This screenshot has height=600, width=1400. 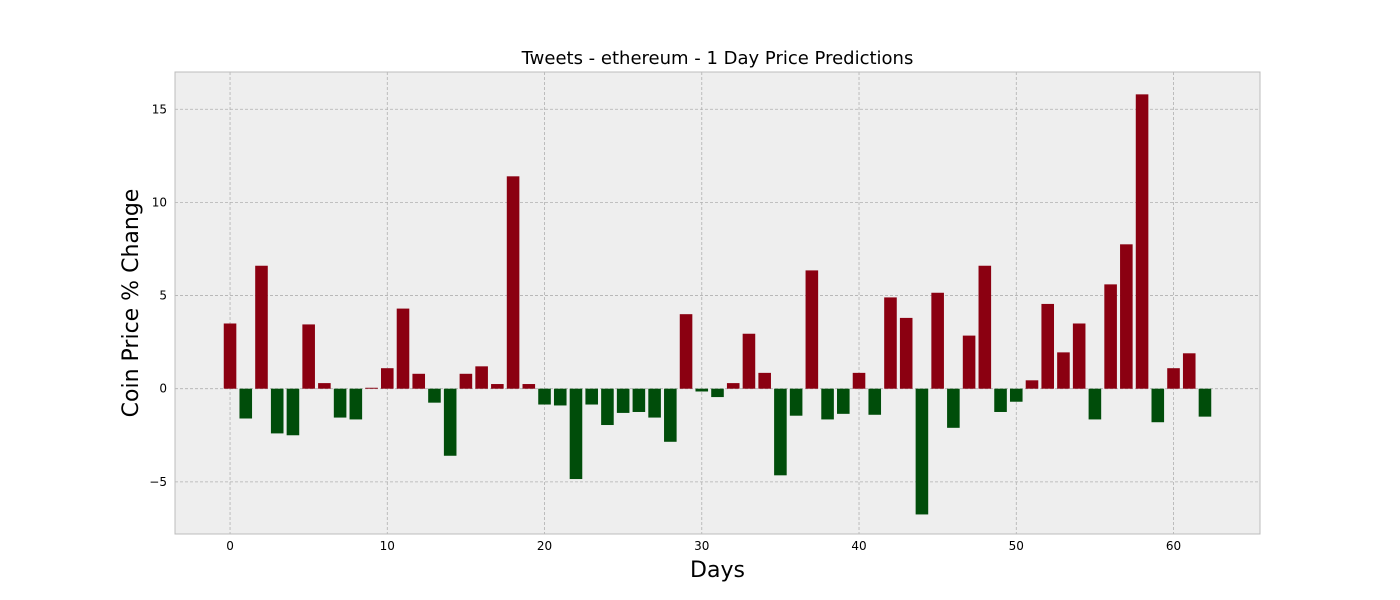 What do you see at coordinates (158, 295) in the screenshot?
I see `y-tick-labels: −5 0 5 10 15` at bounding box center [158, 295].